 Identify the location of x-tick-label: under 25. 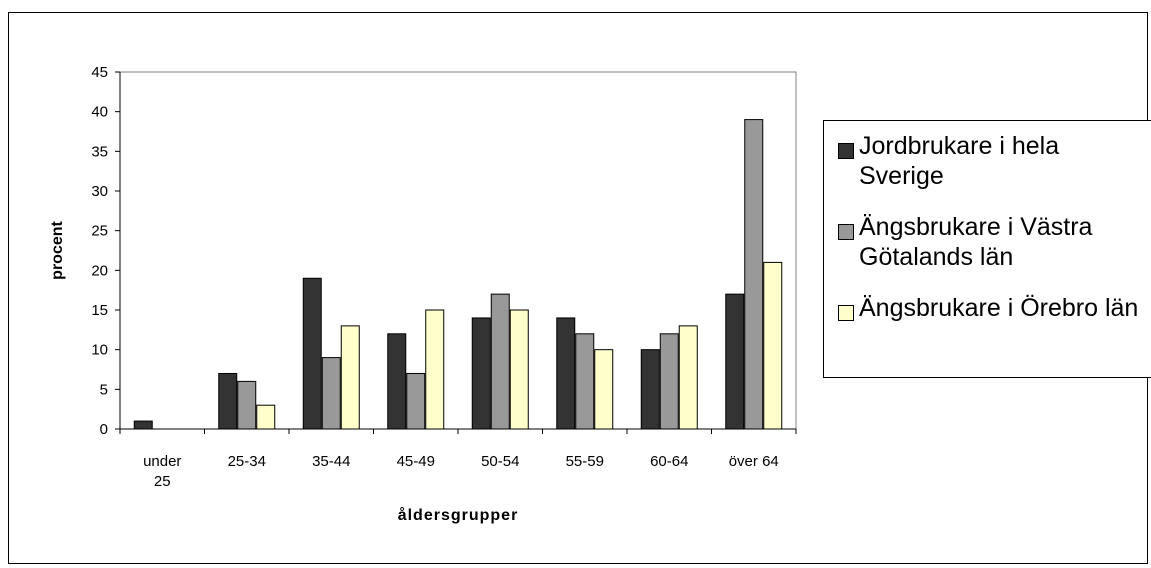
(162, 471).